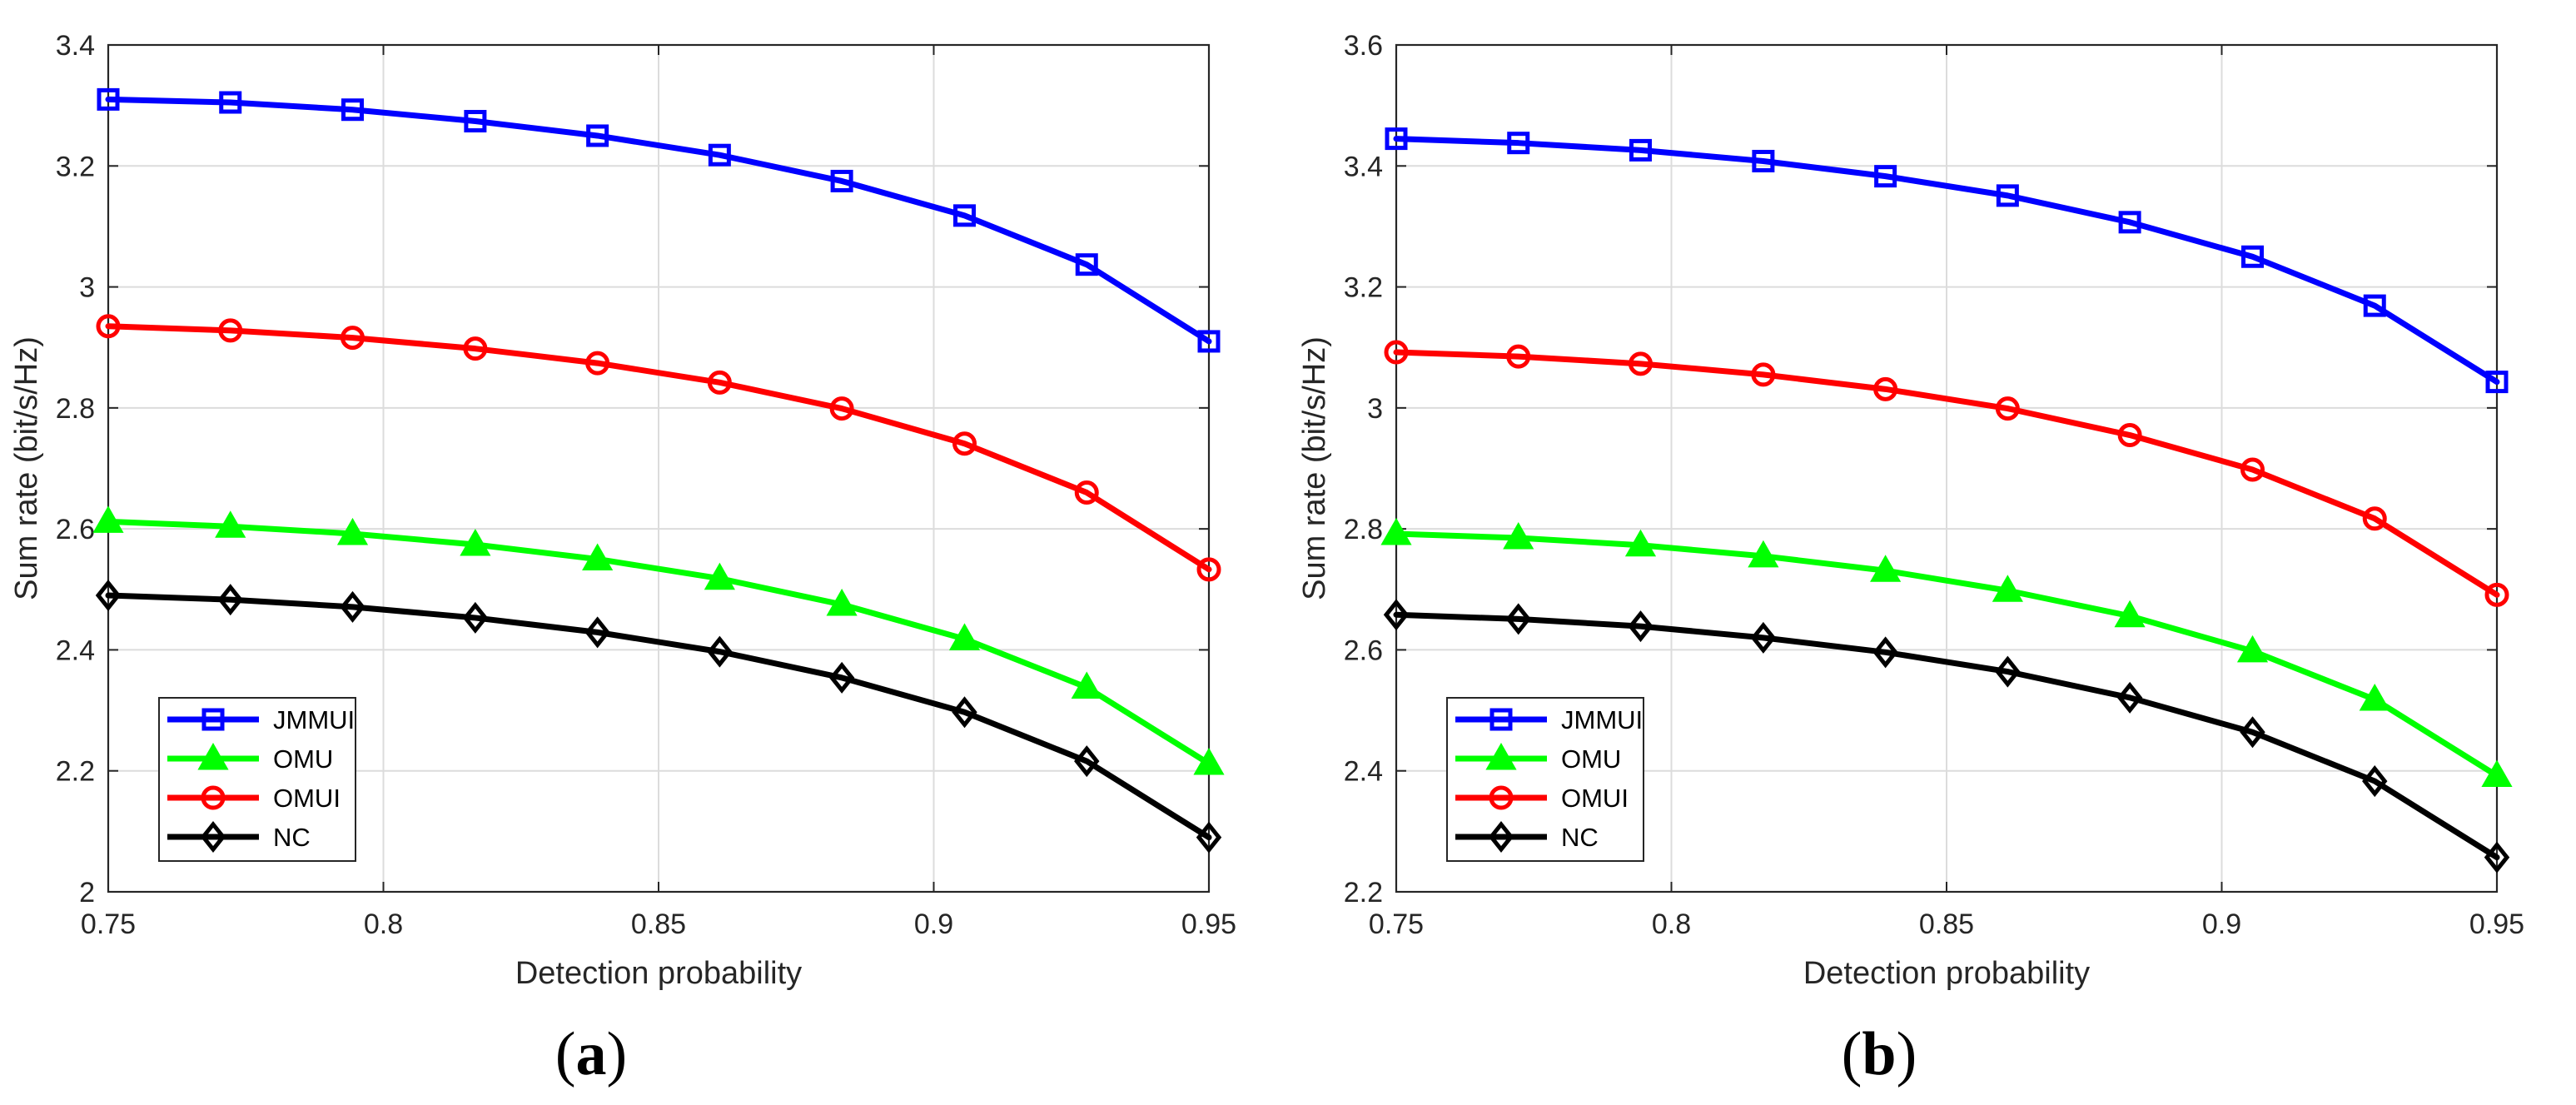 The height and width of the screenshot is (1105, 2576). I want to click on panel-caption: (b), so click(1879, 1054).